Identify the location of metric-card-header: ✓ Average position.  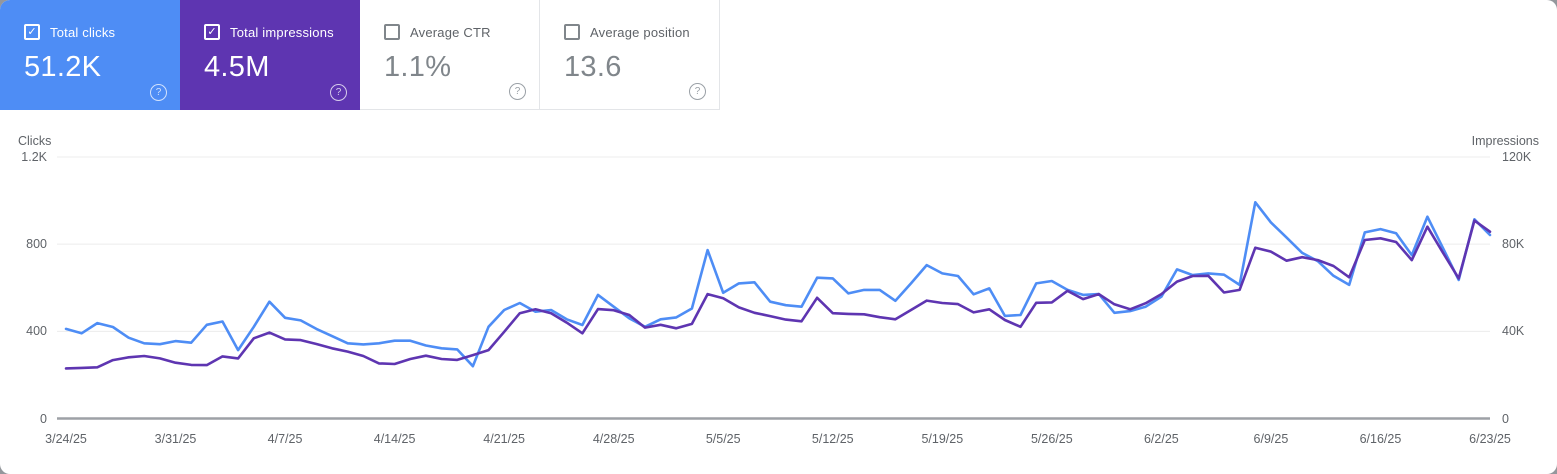
(641, 32).